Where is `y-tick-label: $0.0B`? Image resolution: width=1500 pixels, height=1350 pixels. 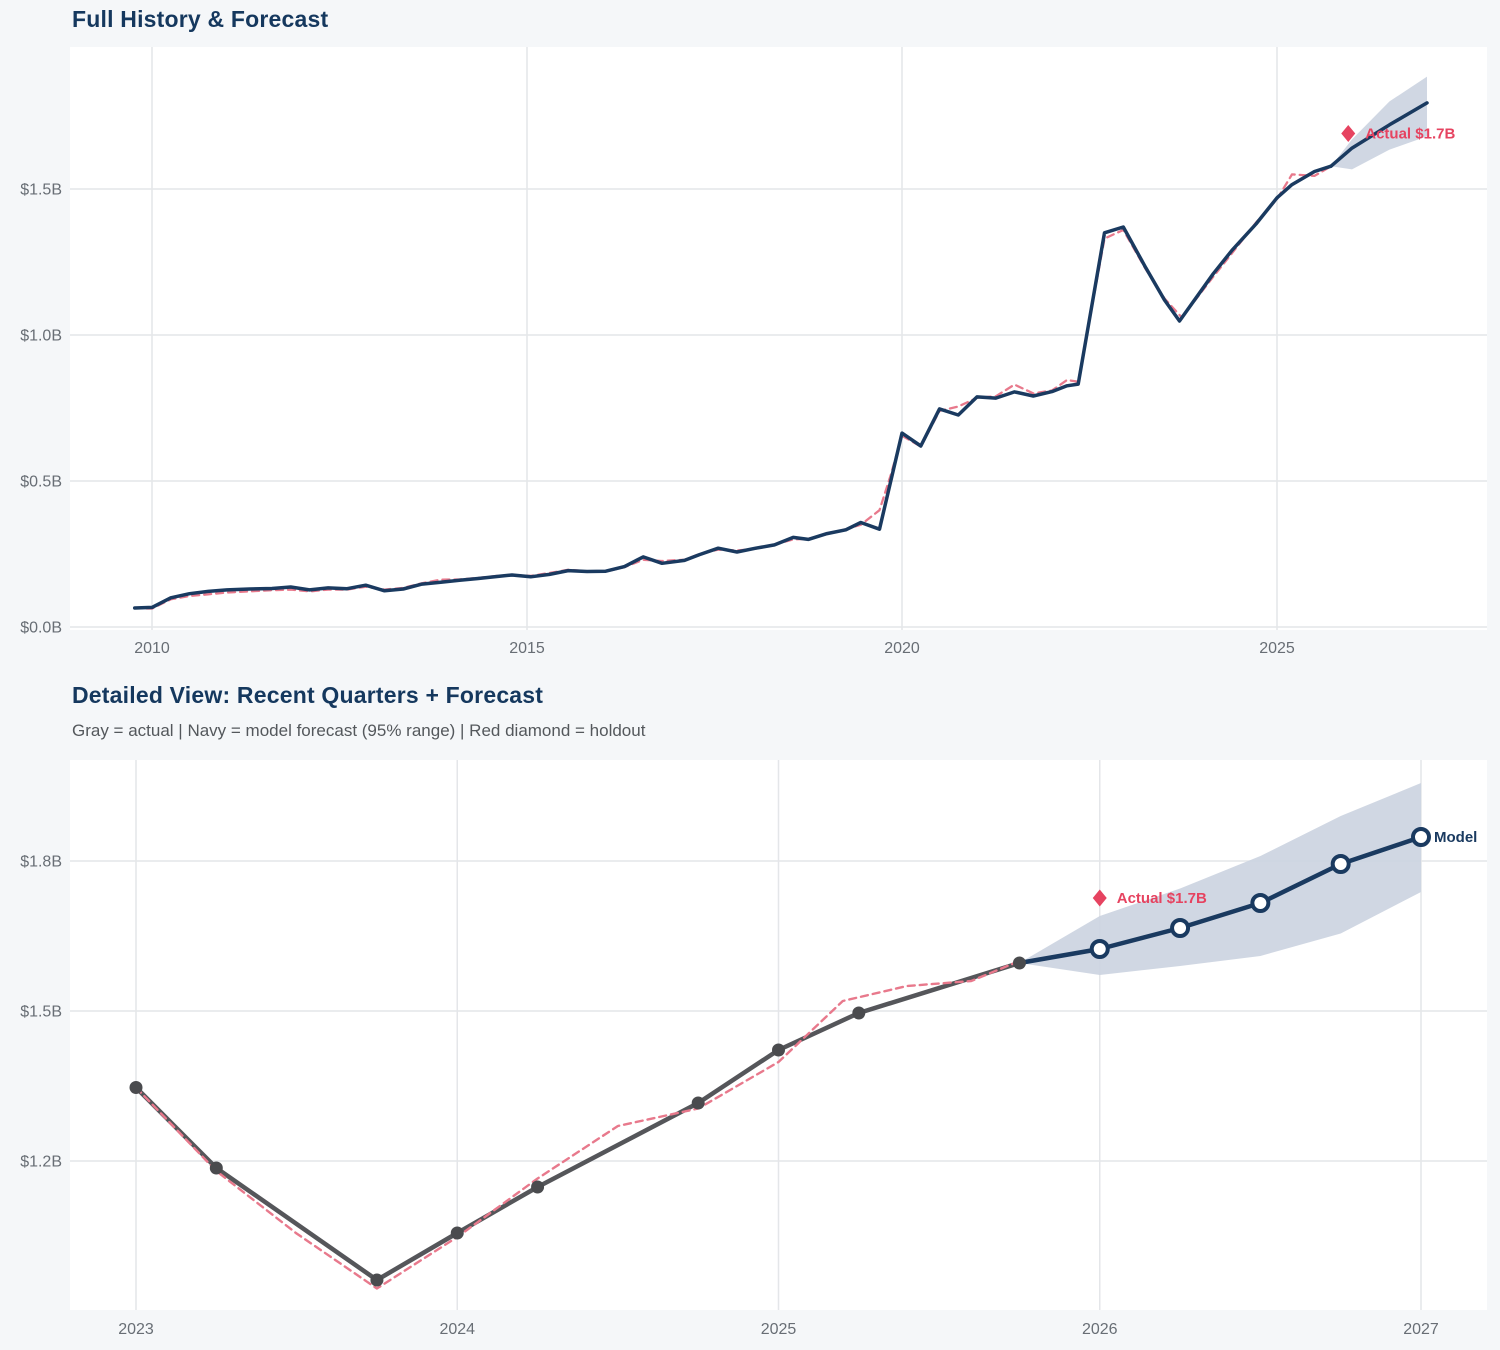
y-tick-label: $0.0B is located at coordinates (41, 628).